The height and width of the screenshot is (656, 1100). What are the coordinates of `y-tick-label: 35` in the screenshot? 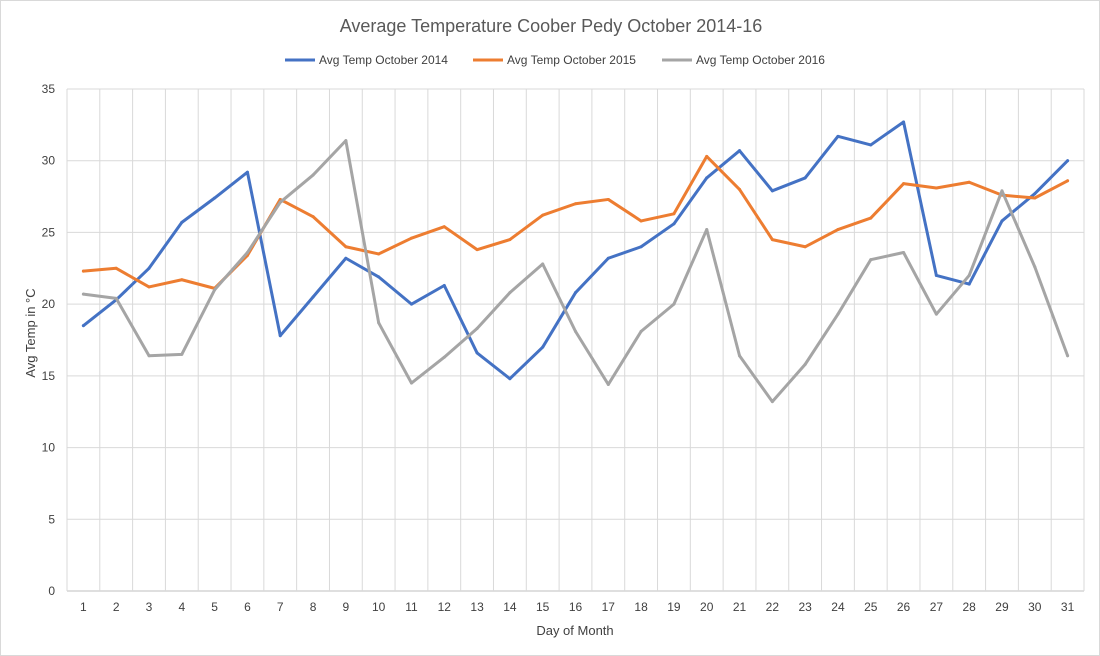 It's located at (49, 89).